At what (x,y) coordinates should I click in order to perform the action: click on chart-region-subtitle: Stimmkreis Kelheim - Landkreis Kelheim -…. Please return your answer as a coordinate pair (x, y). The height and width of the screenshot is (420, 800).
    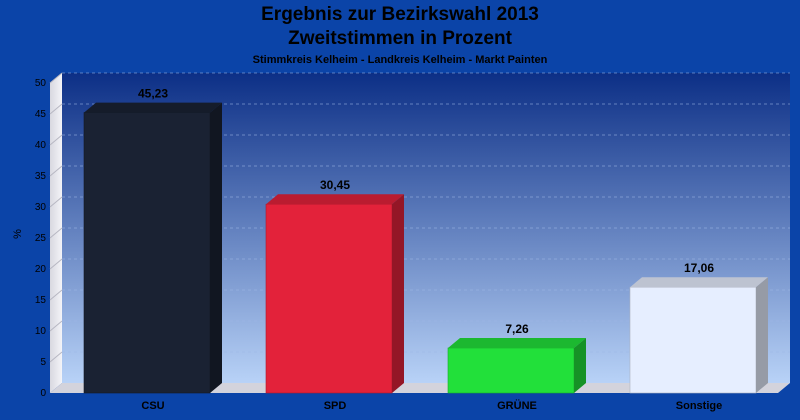
    Looking at the image, I should click on (400, 60).